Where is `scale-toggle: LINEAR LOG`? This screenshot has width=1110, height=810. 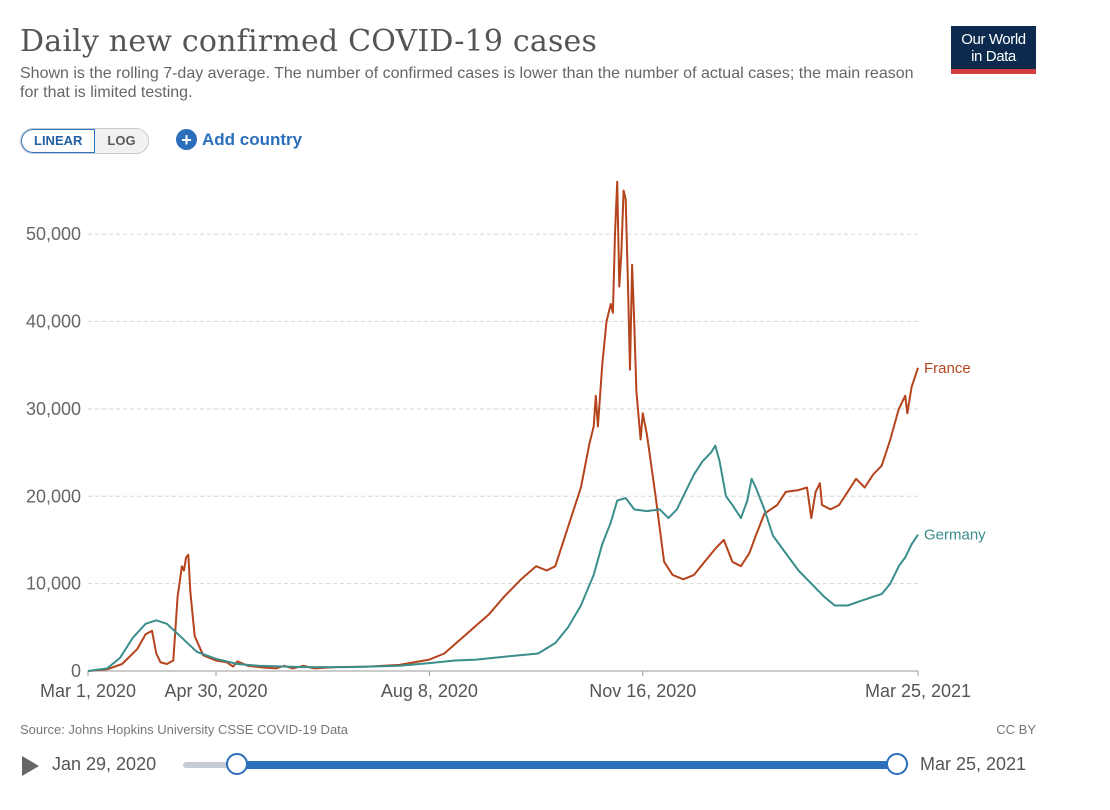 scale-toggle: LINEAR LOG is located at coordinates (84, 141).